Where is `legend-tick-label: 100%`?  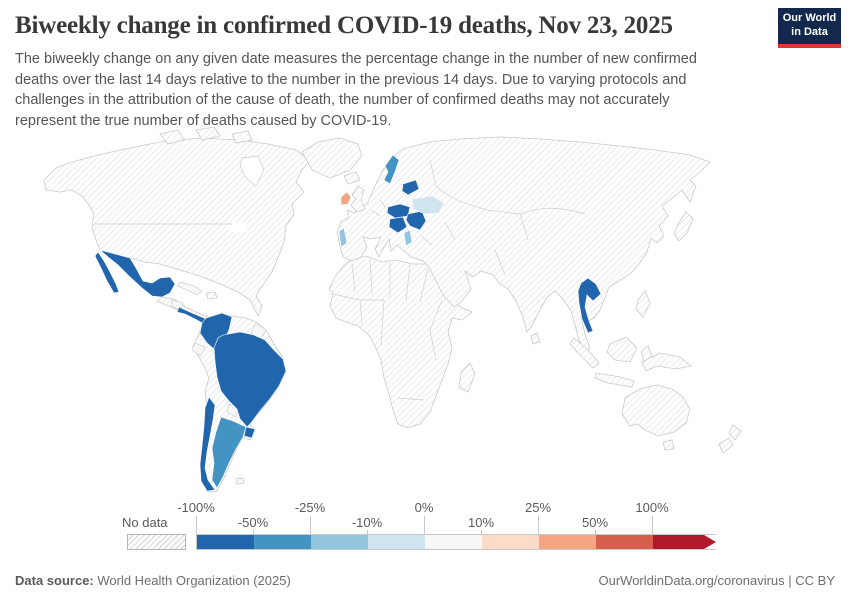
legend-tick-label: 100% is located at coordinates (652, 507).